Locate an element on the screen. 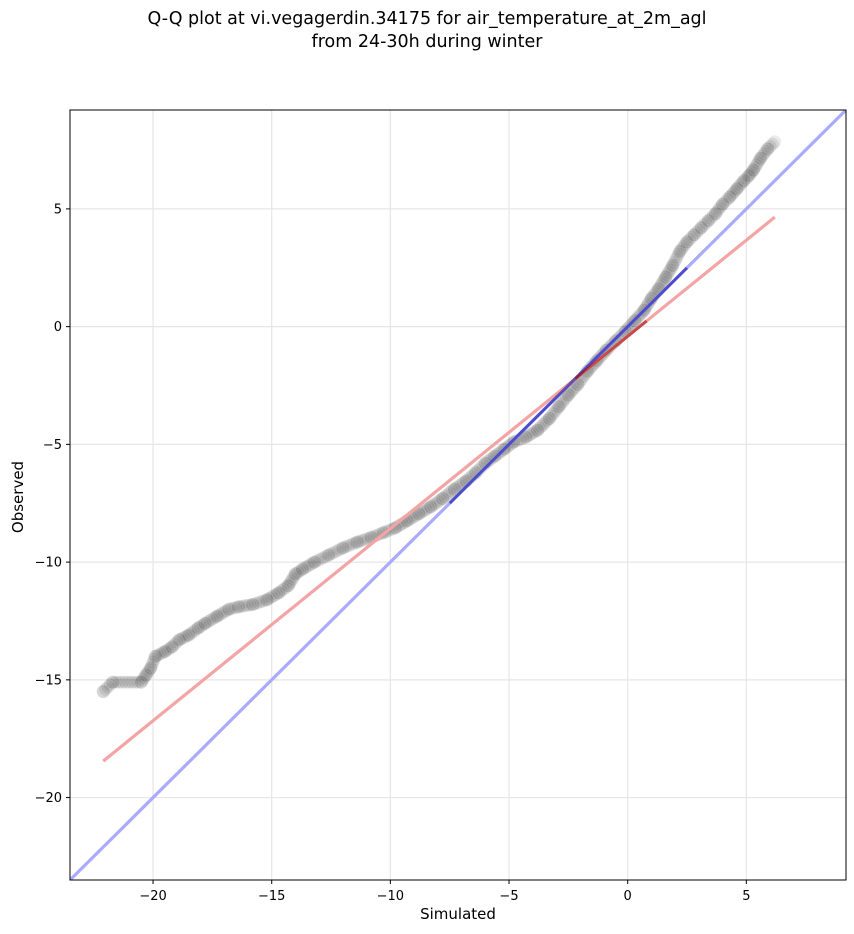  x-tick-label: −5 is located at coordinates (508, 896).